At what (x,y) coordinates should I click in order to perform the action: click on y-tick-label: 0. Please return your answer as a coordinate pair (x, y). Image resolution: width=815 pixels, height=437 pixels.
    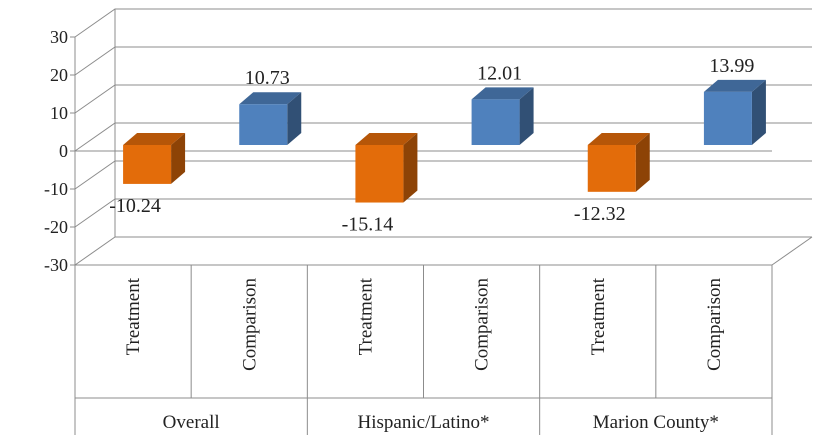
    Looking at the image, I should click on (63, 151).